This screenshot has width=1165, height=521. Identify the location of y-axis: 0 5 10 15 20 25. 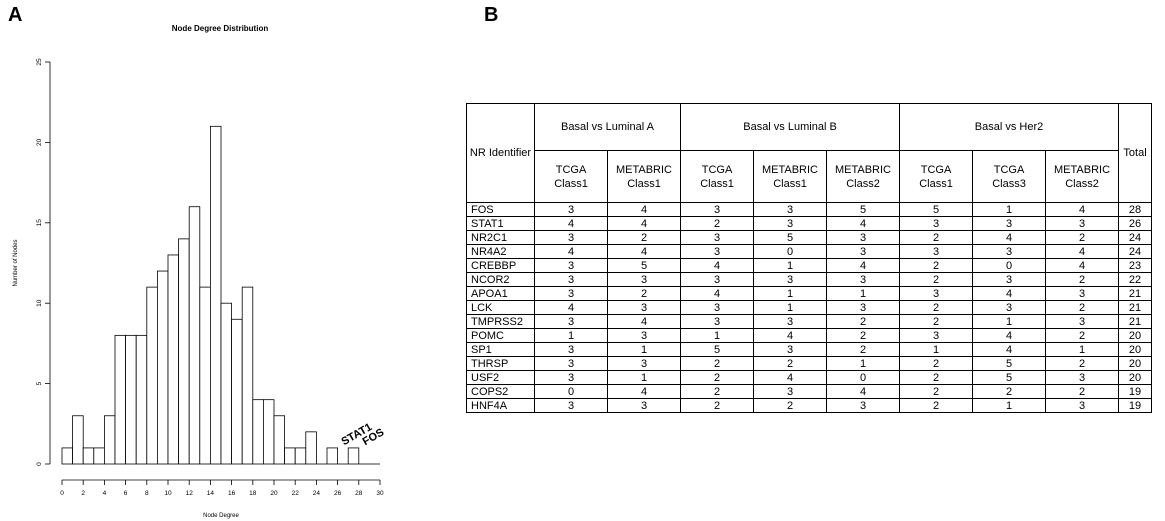
(43, 262).